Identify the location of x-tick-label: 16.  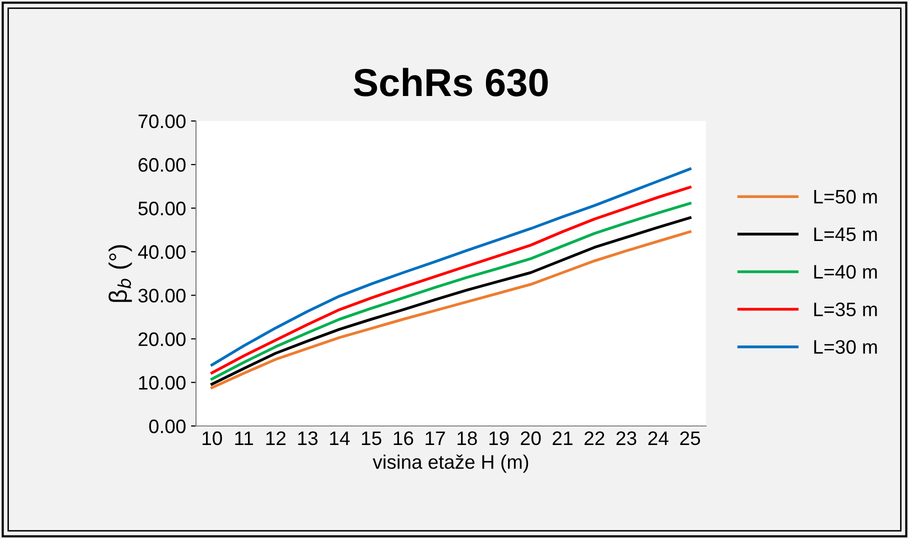
(404, 438).